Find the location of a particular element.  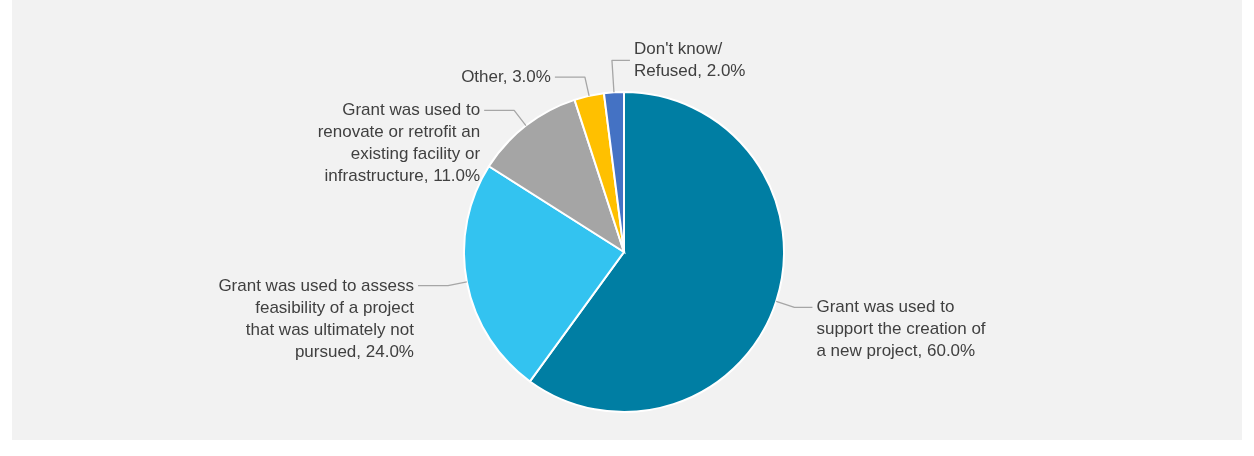

slice-label: Grant was used to support the creation of a new project, 60.0% is located at coordinates (901, 329).